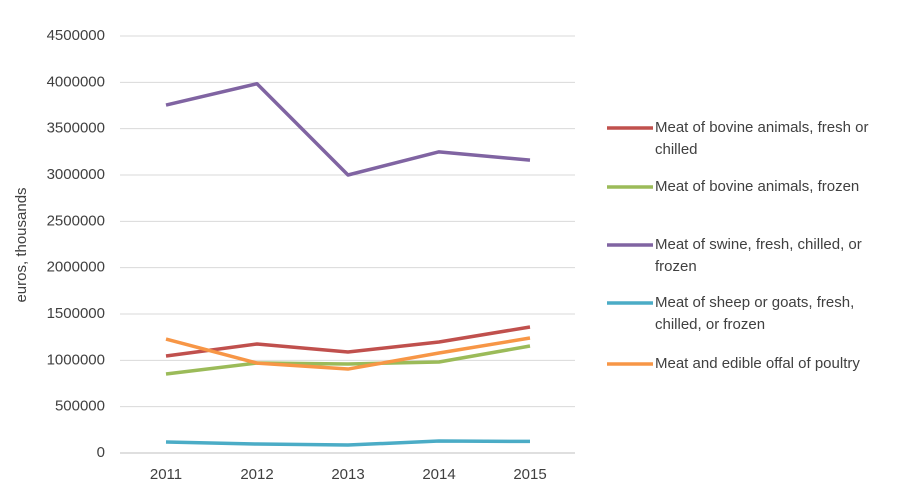 This screenshot has width=909, height=483. I want to click on y-tick-label: 2000000, so click(76, 267).